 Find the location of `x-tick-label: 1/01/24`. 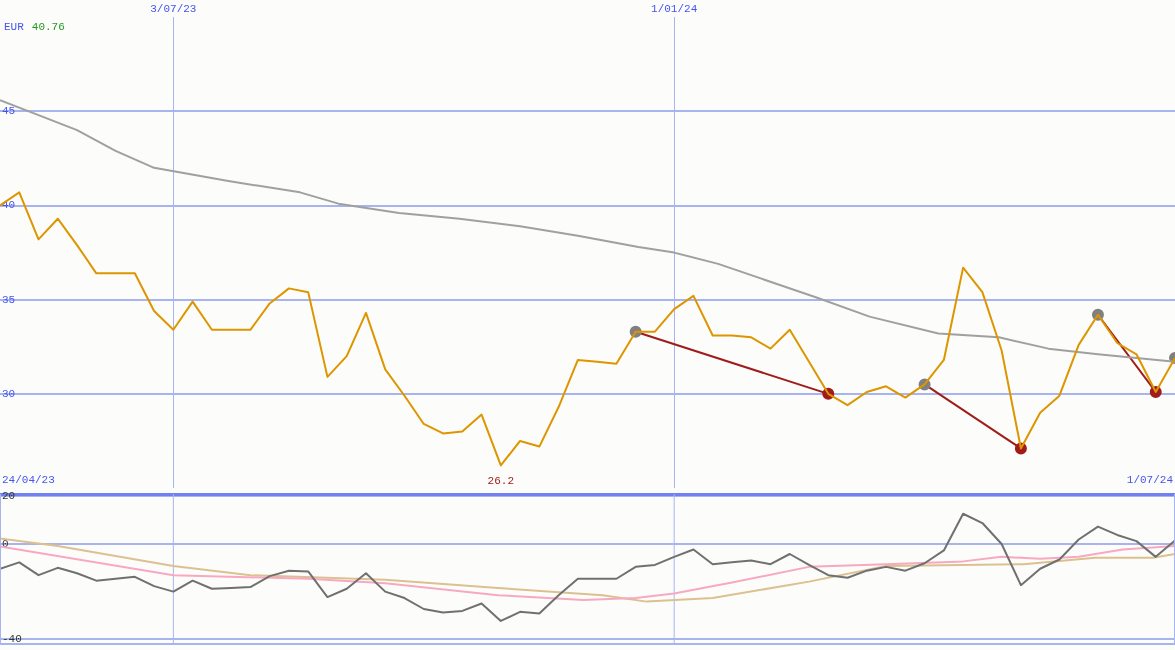

x-tick-label: 1/01/24 is located at coordinates (674, 8).